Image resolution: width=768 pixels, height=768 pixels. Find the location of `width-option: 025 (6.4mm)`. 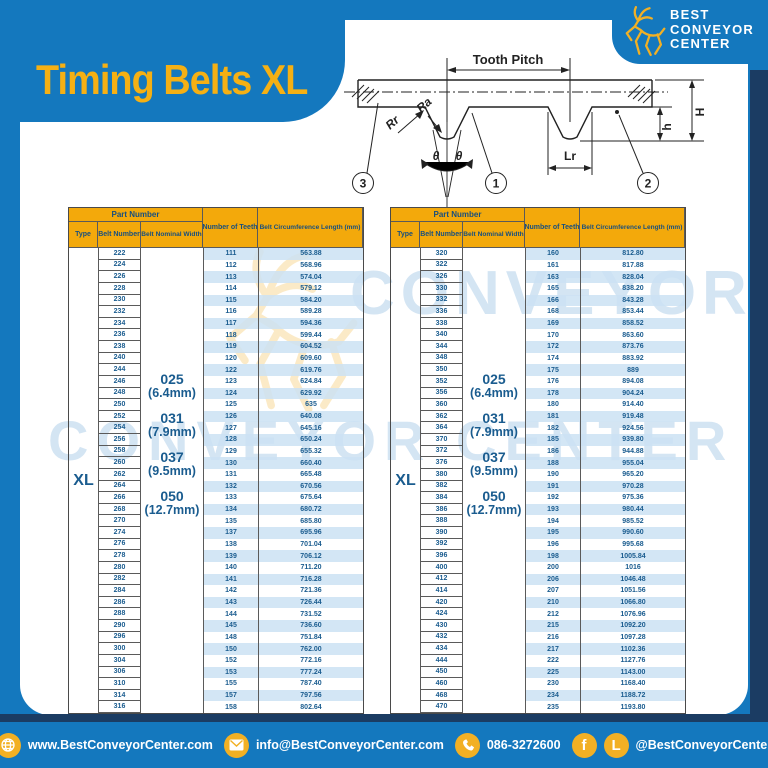

width-option: 025 (6.4mm) is located at coordinates (172, 386).